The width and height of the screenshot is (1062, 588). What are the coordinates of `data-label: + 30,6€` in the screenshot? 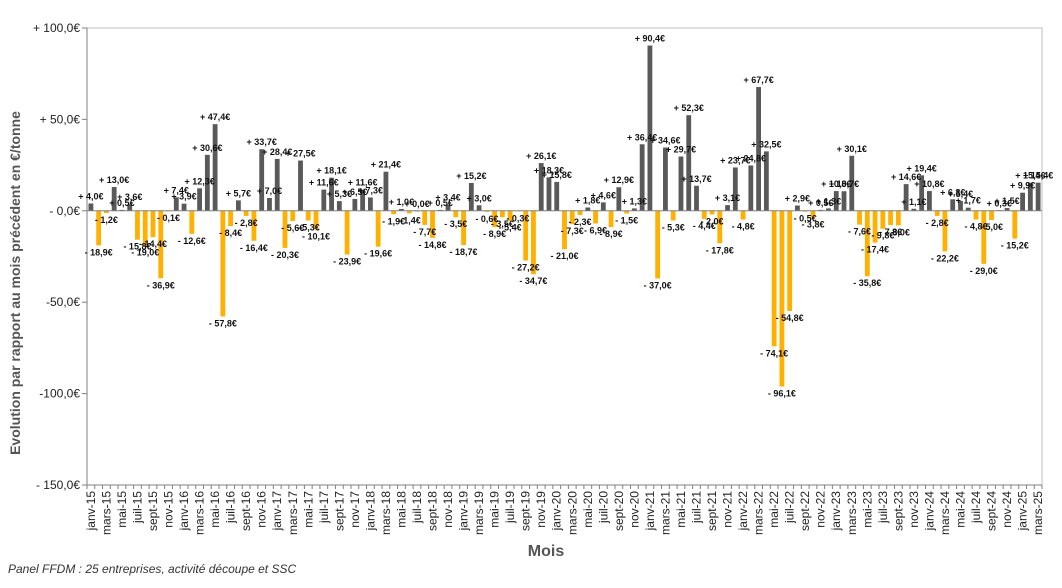 It's located at (207, 148).